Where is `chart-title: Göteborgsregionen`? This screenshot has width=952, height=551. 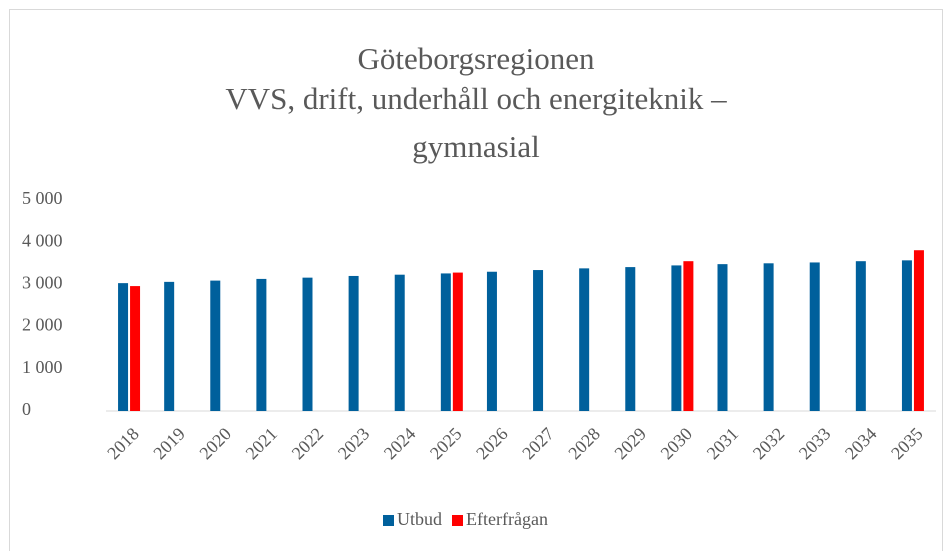
chart-title: Göteborgsregionen is located at coordinates (476, 58).